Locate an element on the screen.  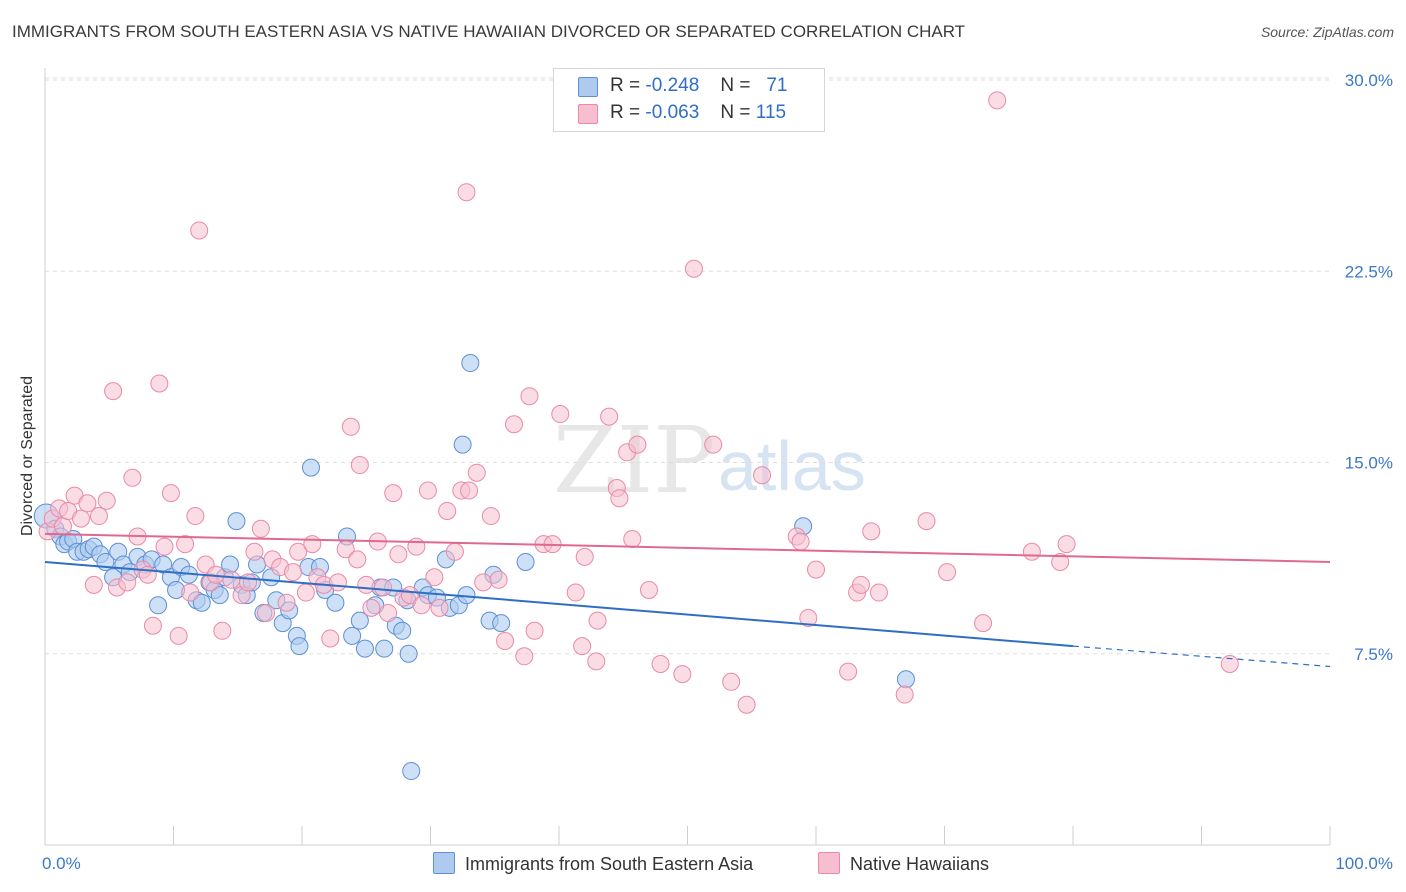
y-tick-label: 7.5% is located at coordinates (1373, 654).